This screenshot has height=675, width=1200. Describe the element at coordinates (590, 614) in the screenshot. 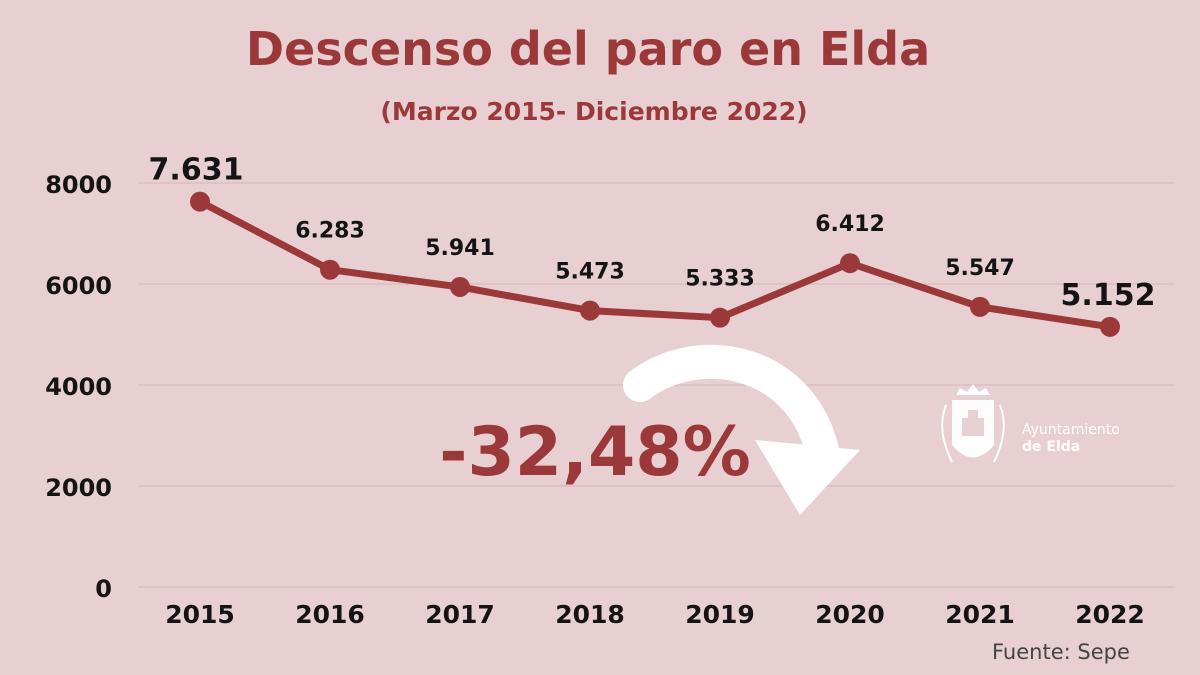

I see `x-tick-label: 2018` at that location.